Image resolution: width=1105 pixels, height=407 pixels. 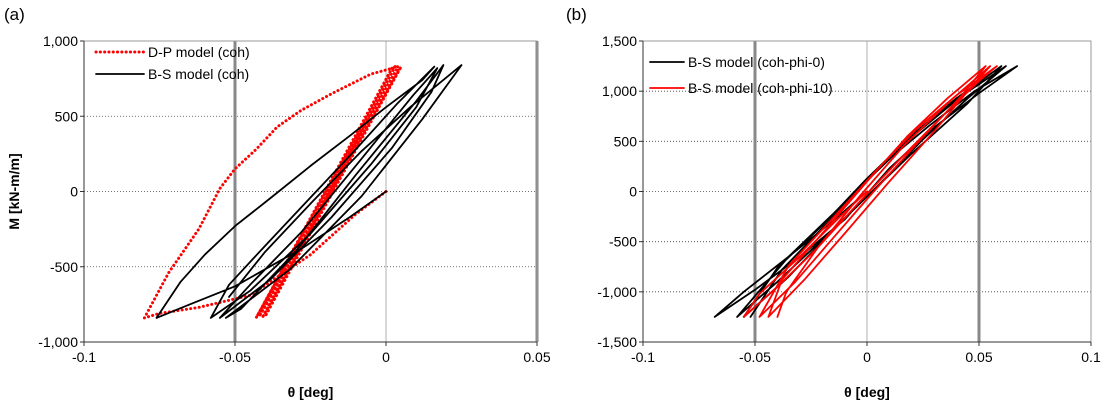 I want to click on y-axis-title: M [kN-m/m], so click(x=14, y=191).